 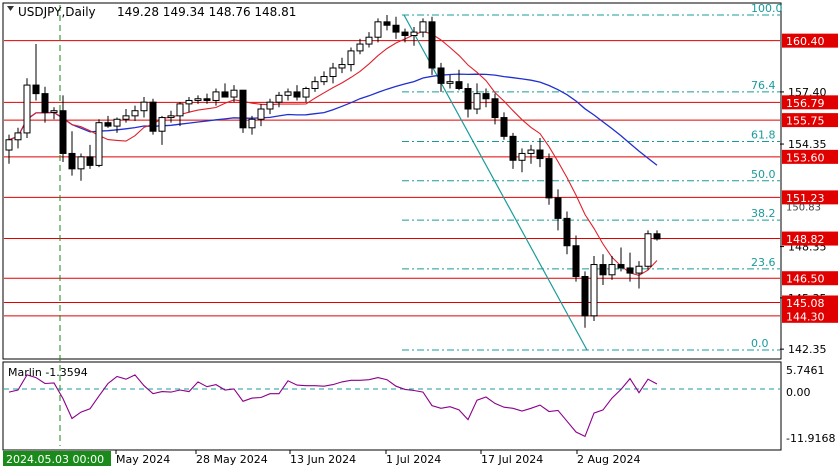 I want to click on fib-label: 61.8, so click(x=763, y=134).